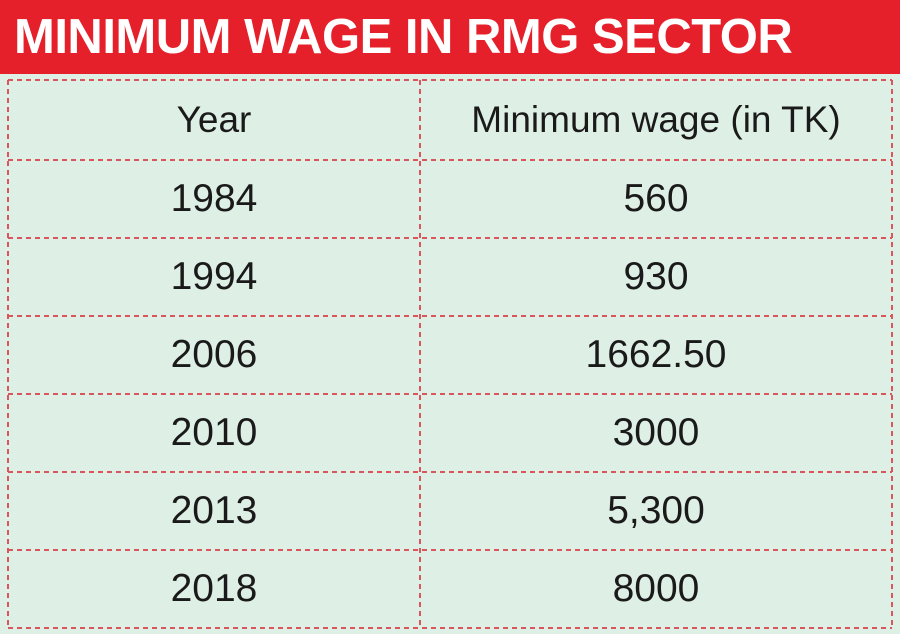  What do you see at coordinates (656, 119) in the screenshot?
I see `header-minimum-wage: Minimum wage (in TK)` at bounding box center [656, 119].